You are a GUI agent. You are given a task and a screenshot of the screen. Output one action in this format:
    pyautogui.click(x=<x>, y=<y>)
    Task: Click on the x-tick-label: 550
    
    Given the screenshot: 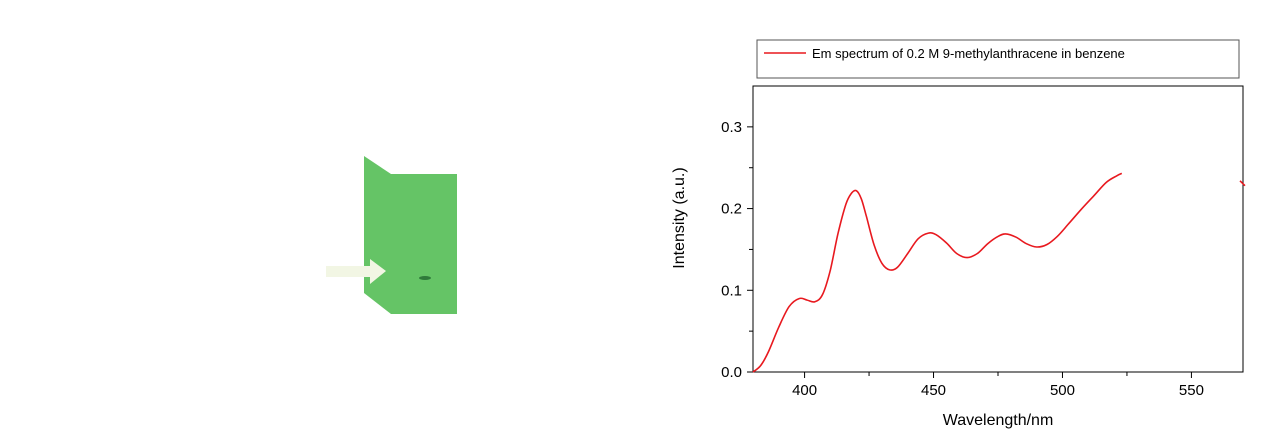 What is the action you would take?
    pyautogui.click(x=1191, y=390)
    